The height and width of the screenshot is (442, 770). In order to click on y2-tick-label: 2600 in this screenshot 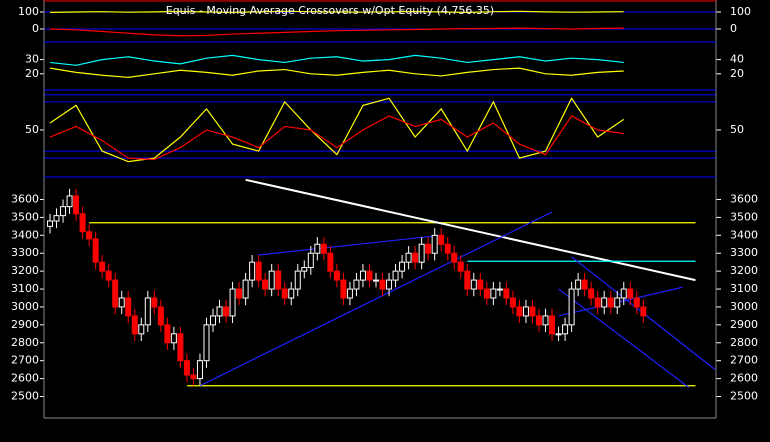, I will do `click(744, 378)`.